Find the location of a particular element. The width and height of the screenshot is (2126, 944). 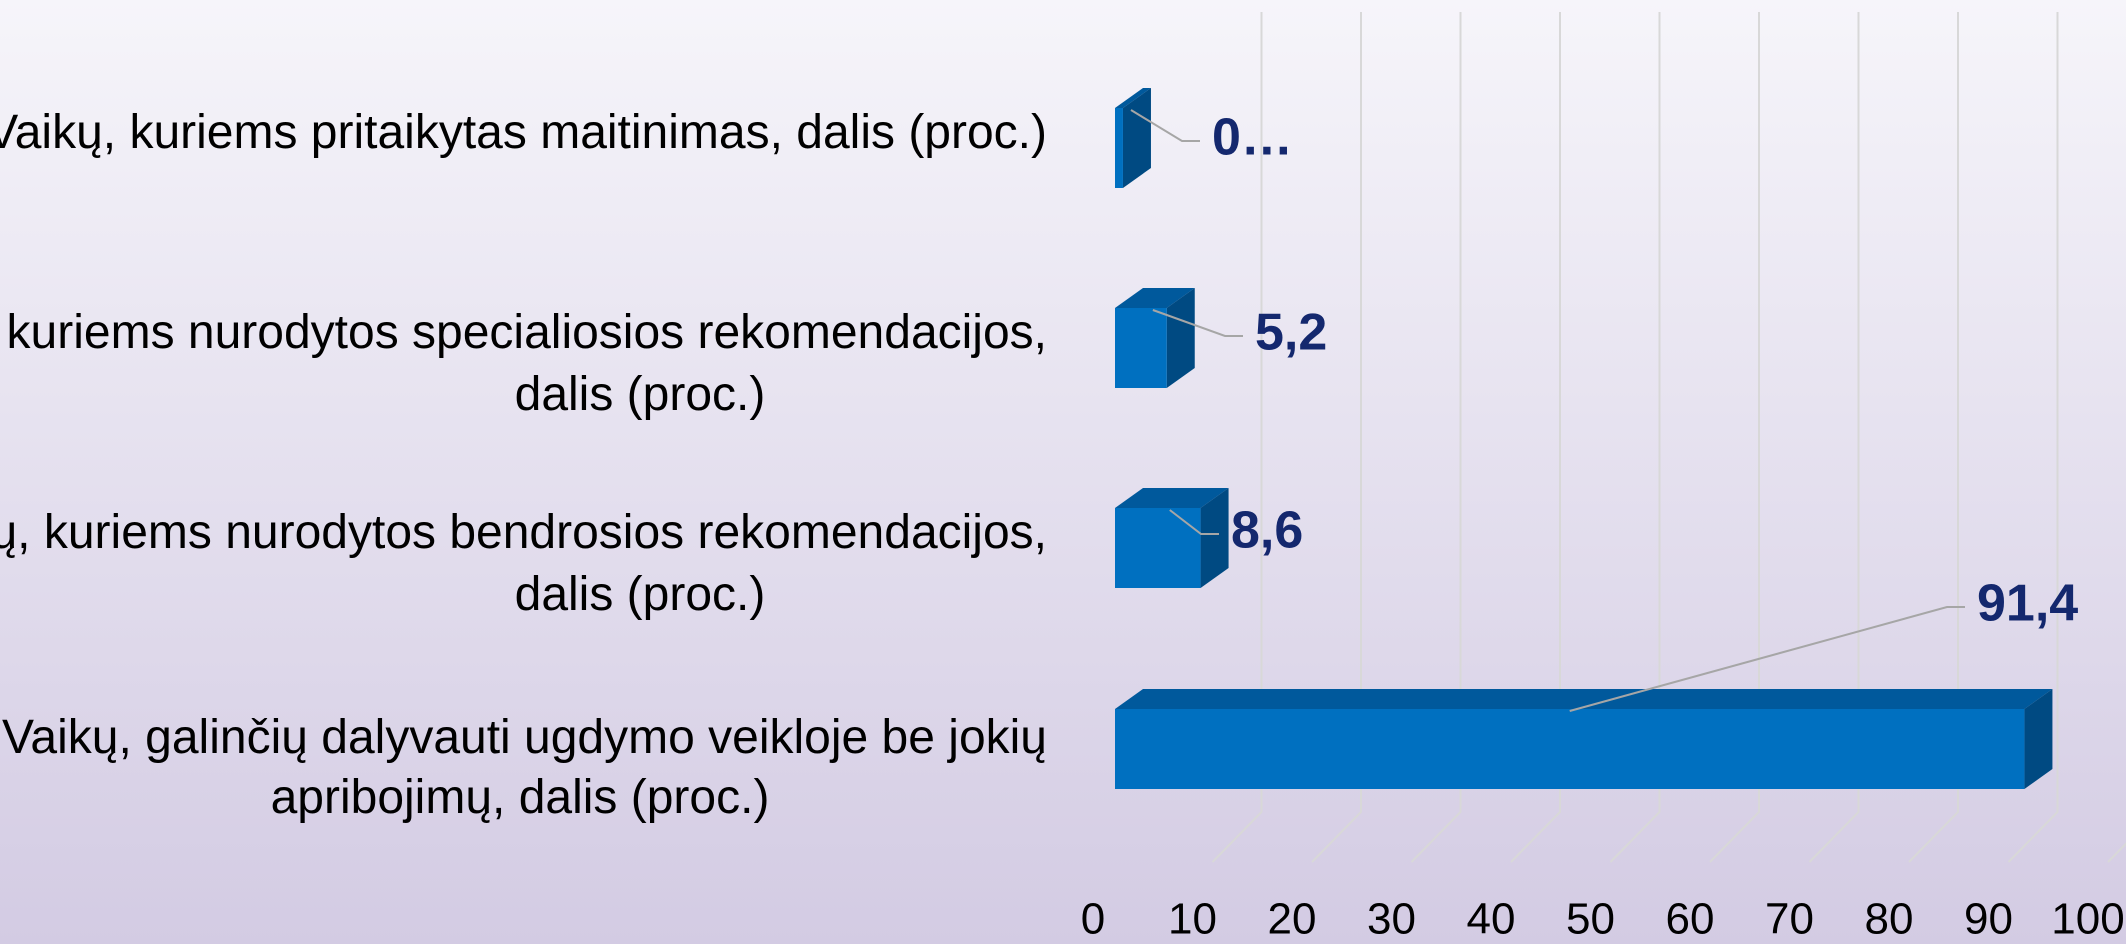

x-tick-label: 50 is located at coordinates (1590, 919).